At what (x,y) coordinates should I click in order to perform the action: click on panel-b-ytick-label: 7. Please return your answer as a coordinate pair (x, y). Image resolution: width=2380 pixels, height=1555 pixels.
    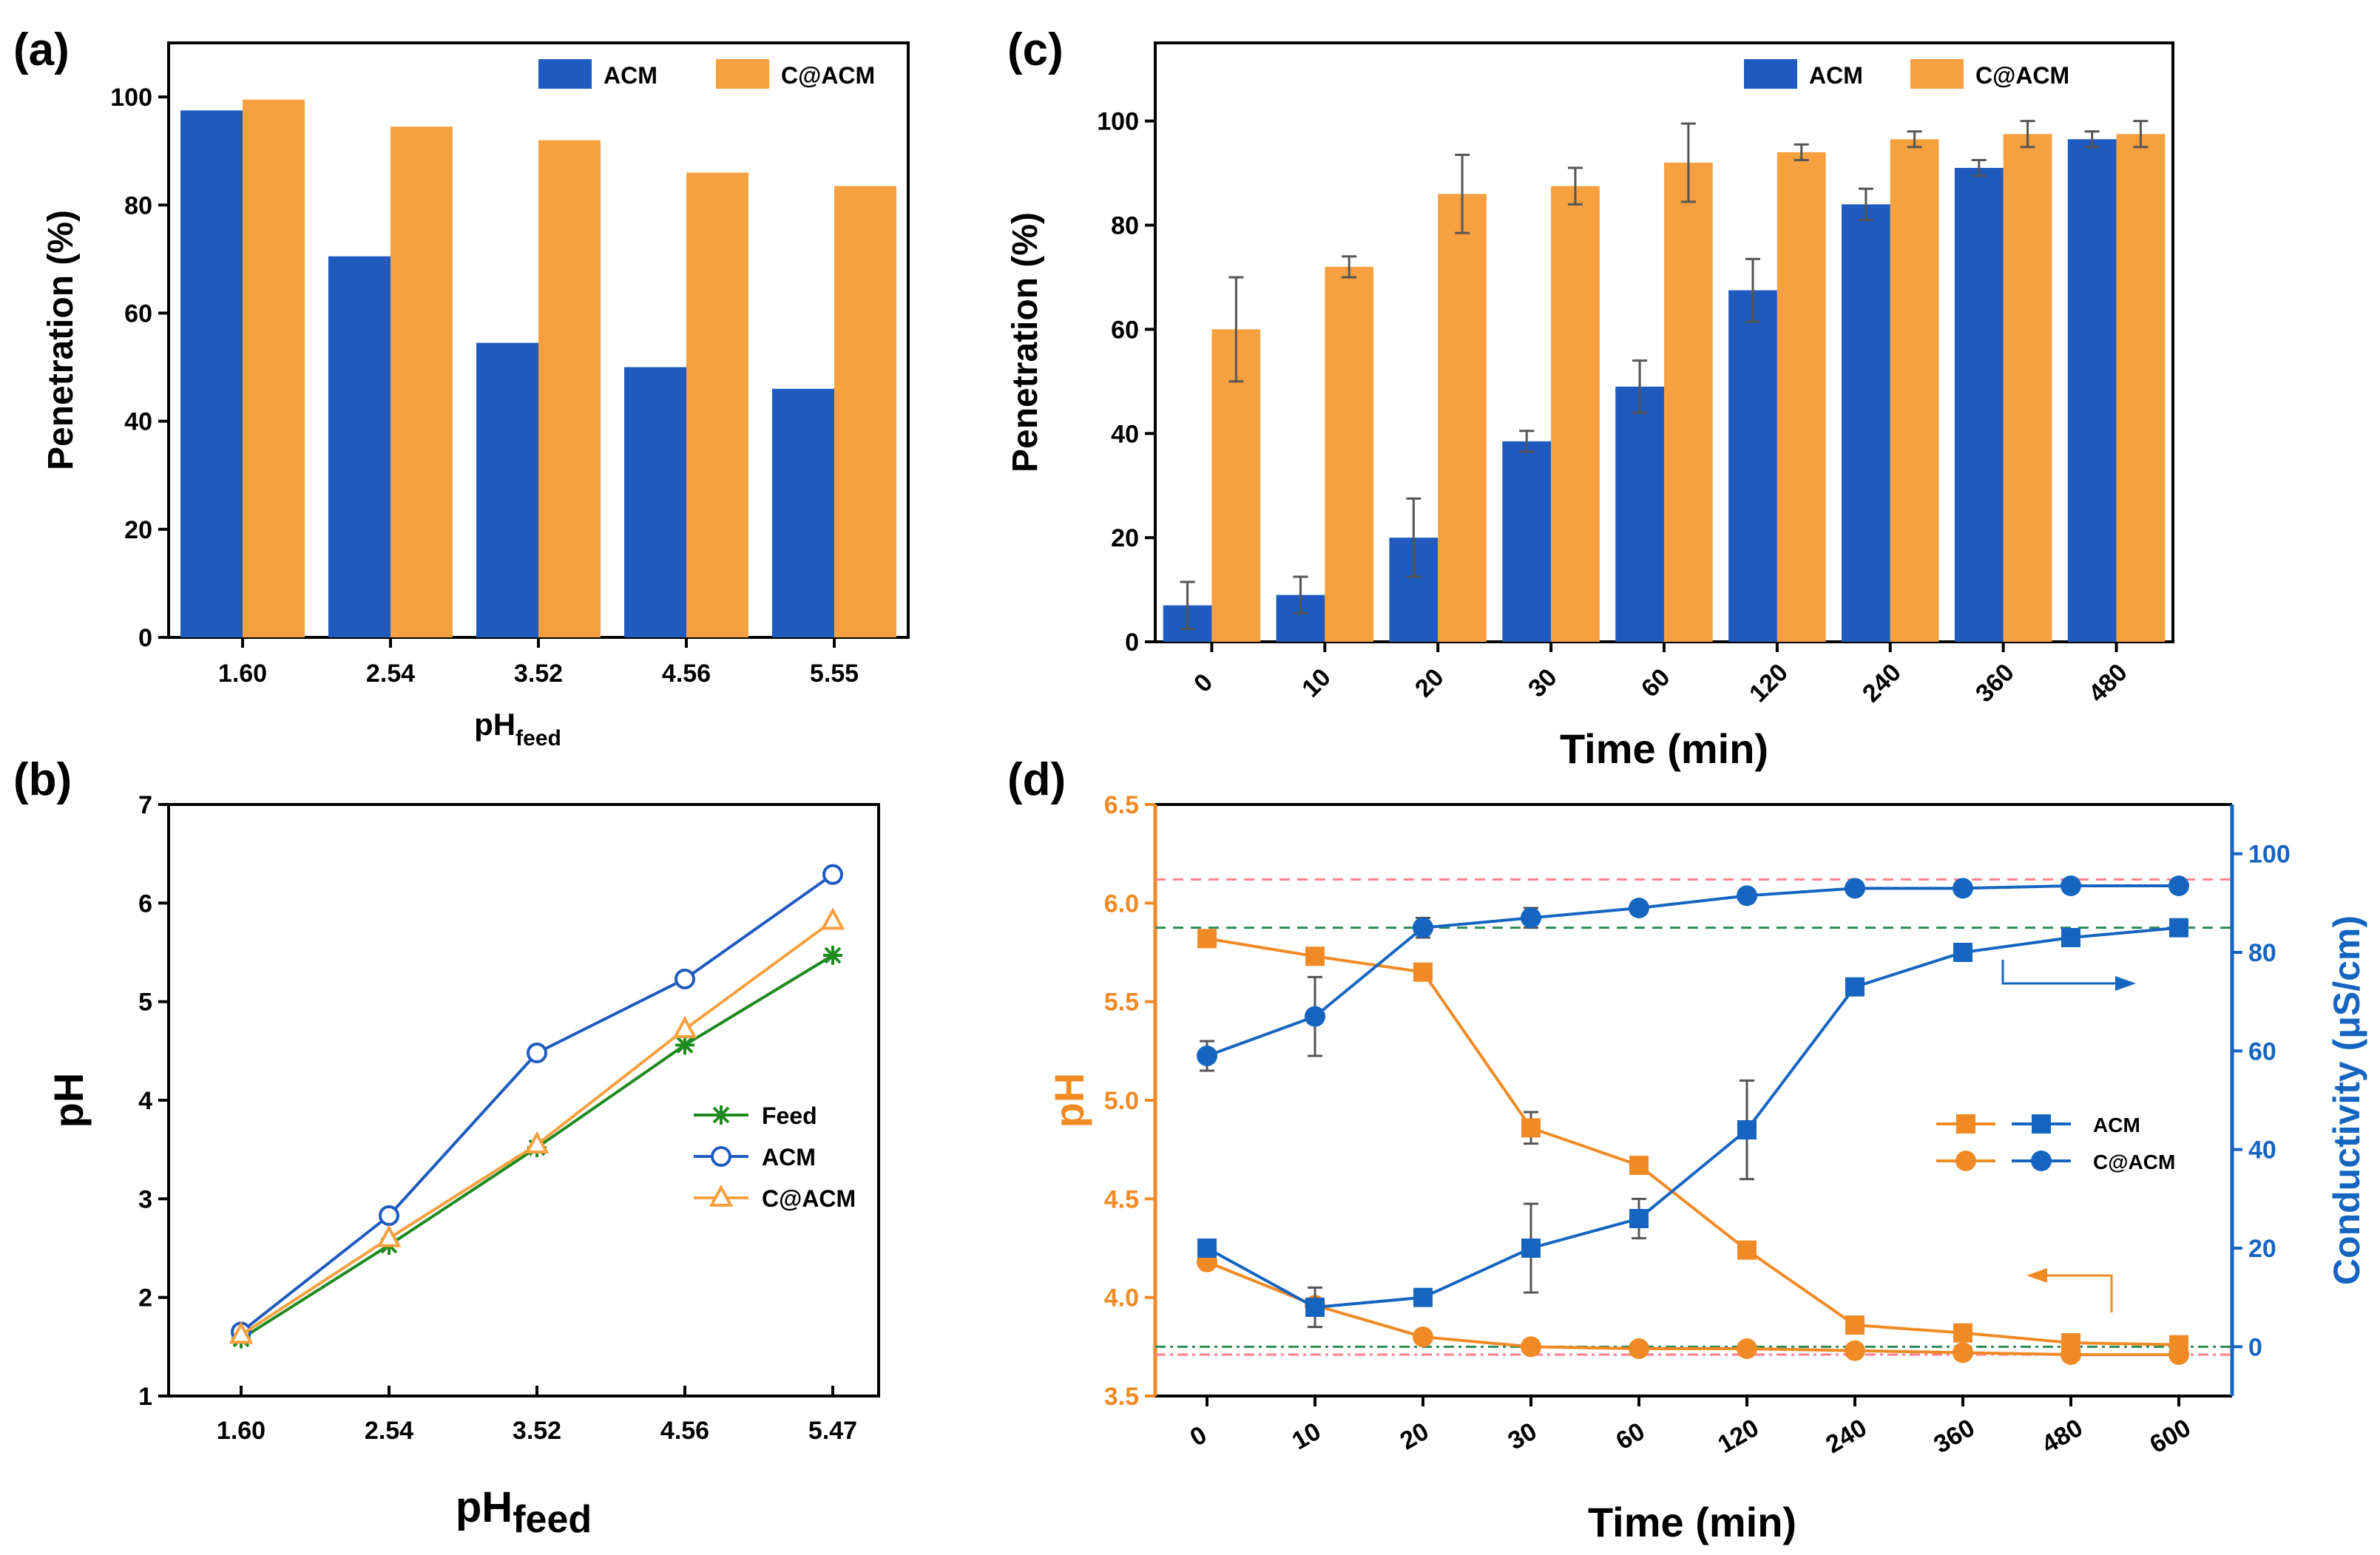
    Looking at the image, I should click on (145, 805).